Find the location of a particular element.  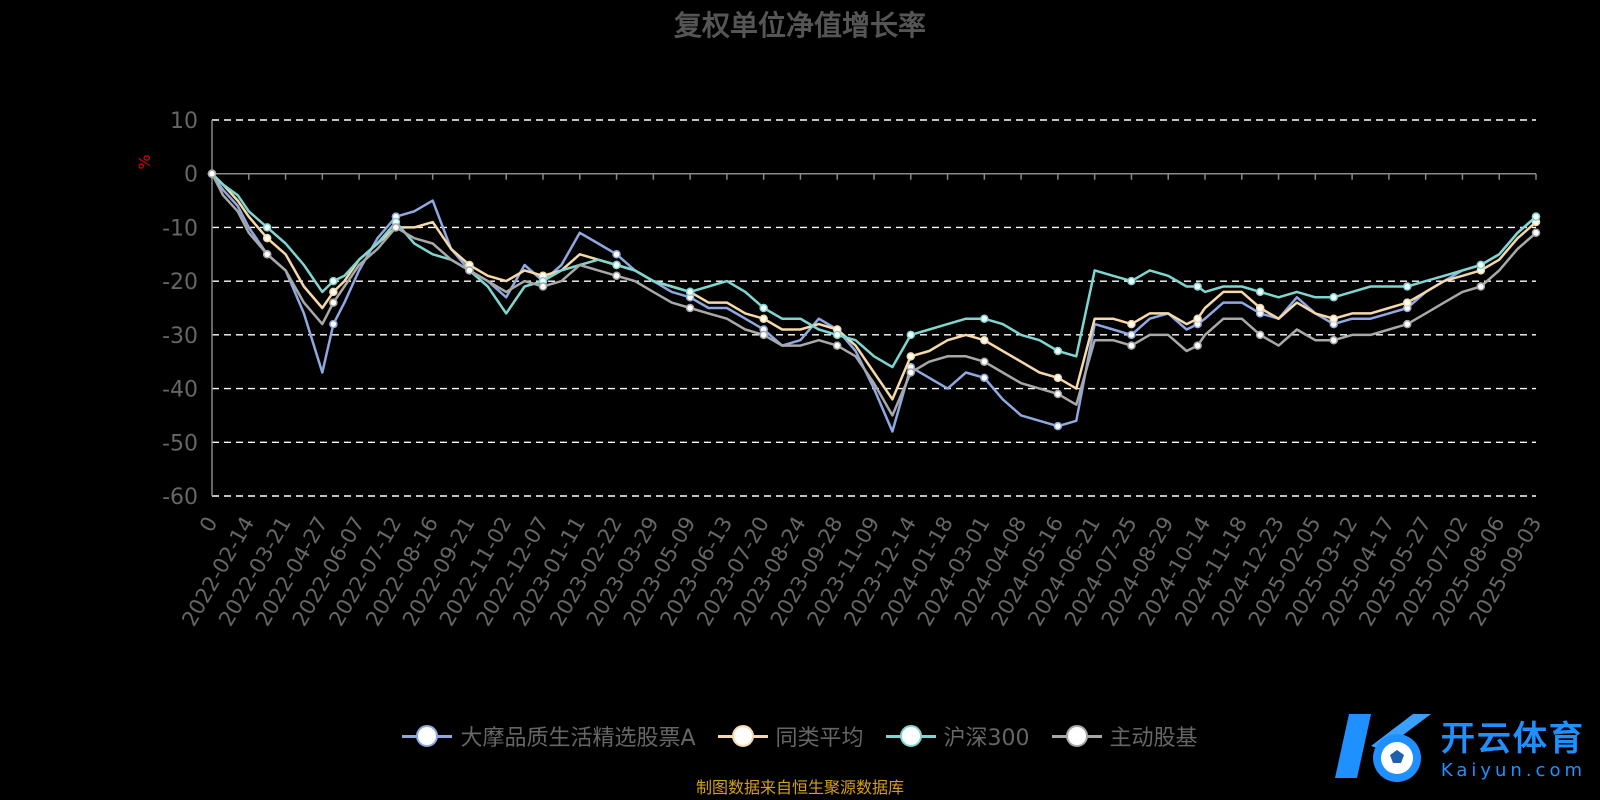

legend-item-fund: 大摩品质生活精选股票A is located at coordinates (549, 736).